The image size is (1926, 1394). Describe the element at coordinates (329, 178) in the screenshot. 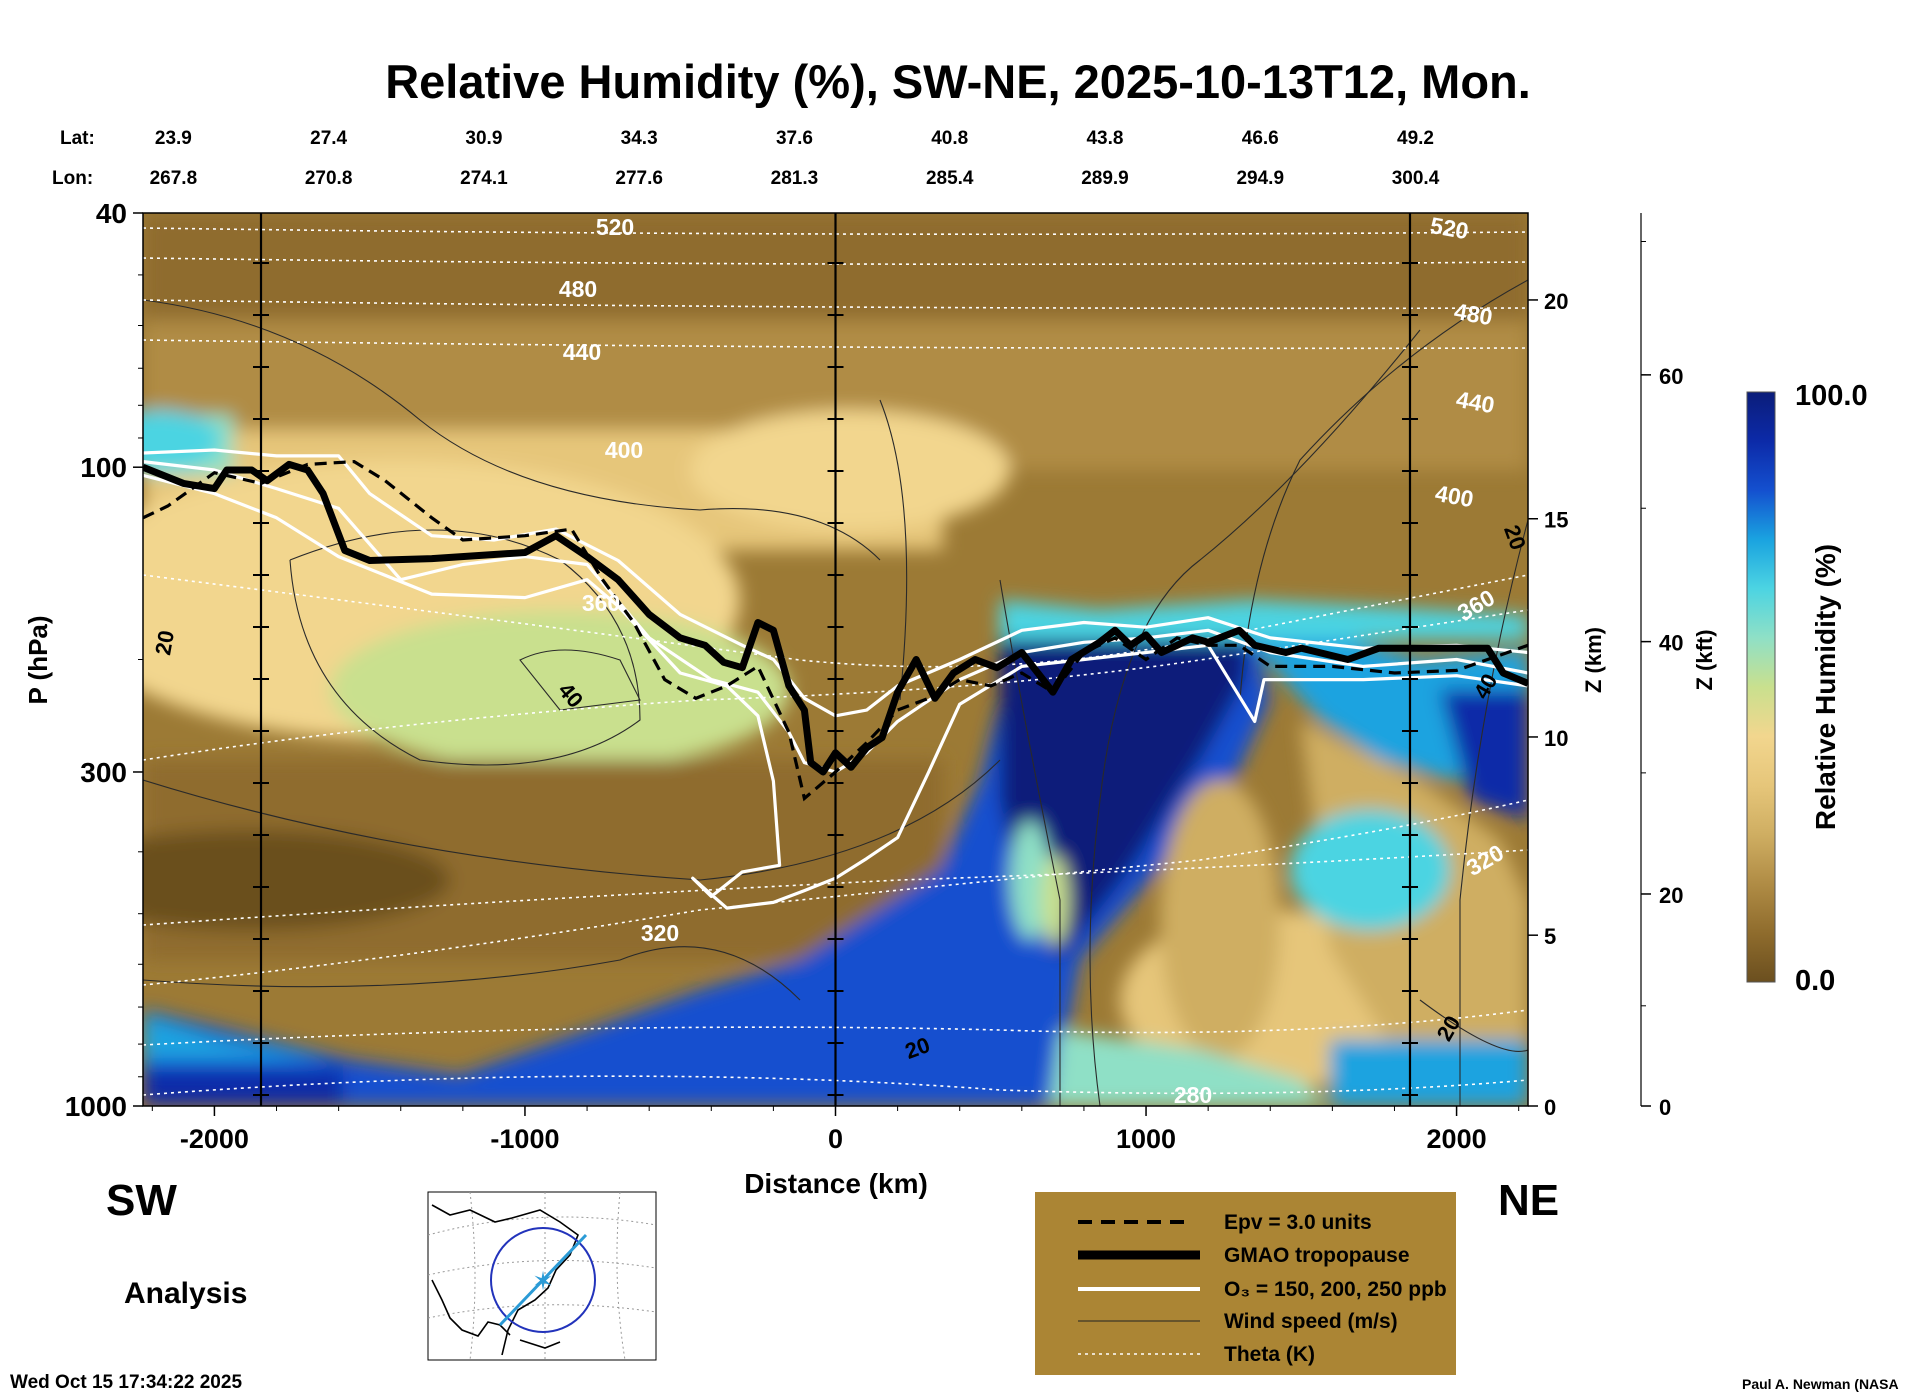

I see `lon-value: 270.8` at that location.